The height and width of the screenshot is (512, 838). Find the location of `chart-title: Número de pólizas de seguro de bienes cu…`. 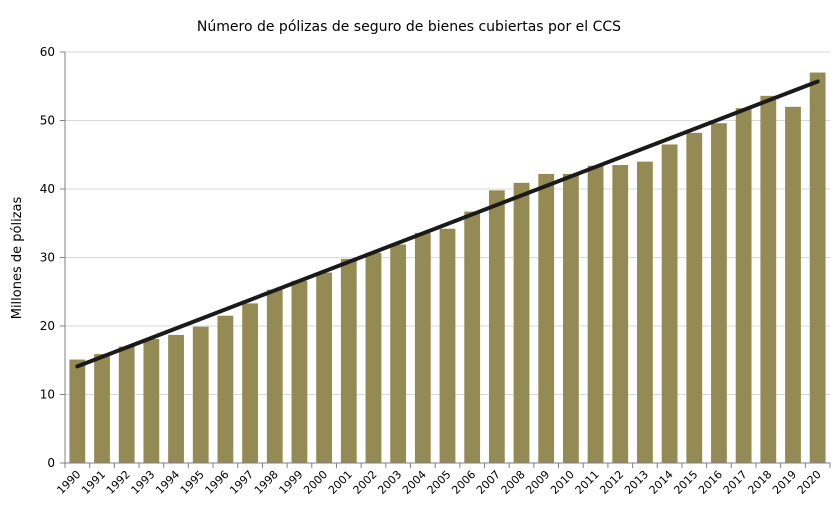

chart-title: Número de pólizas de seguro de bienes cu… is located at coordinates (409, 27).